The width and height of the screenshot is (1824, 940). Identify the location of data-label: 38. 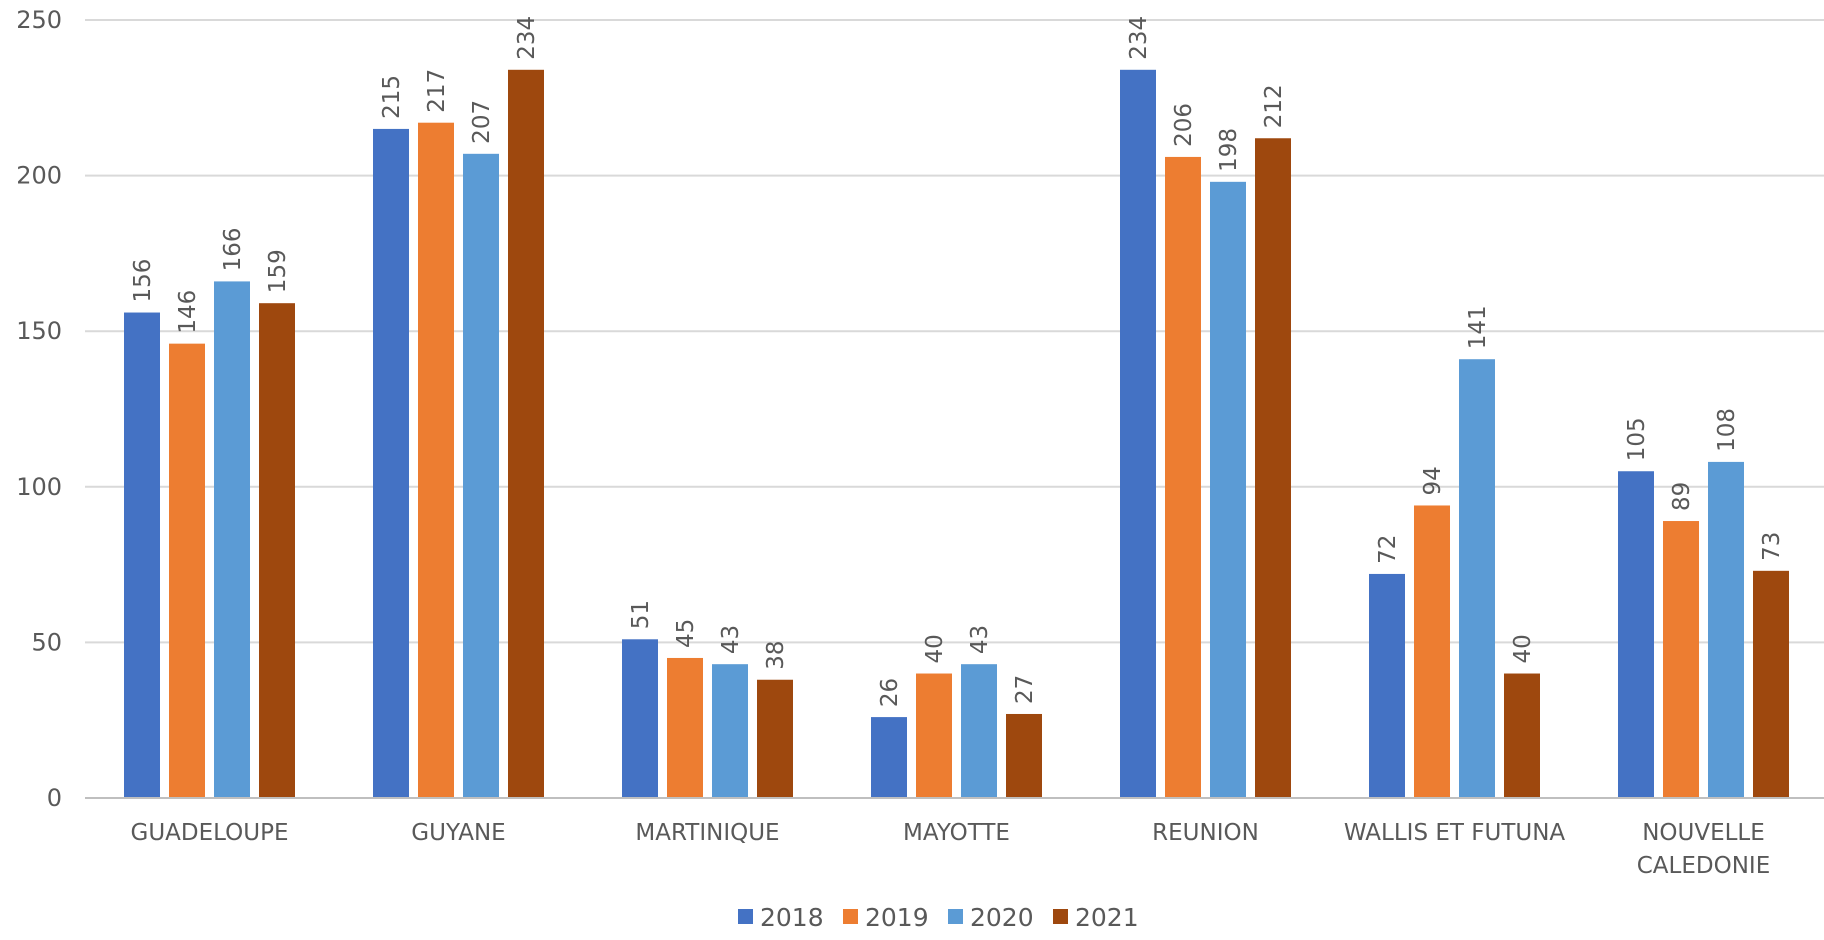
(776, 654).